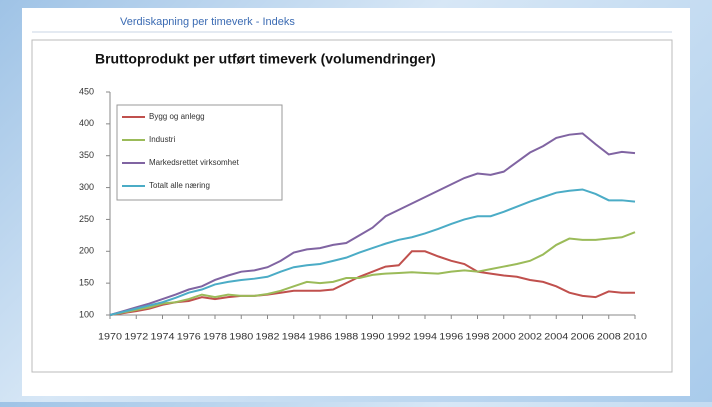 This screenshot has width=712, height=407. Describe the element at coordinates (194, 162) in the screenshot. I see `legend-label: Markedsrettet virksomhet` at that location.